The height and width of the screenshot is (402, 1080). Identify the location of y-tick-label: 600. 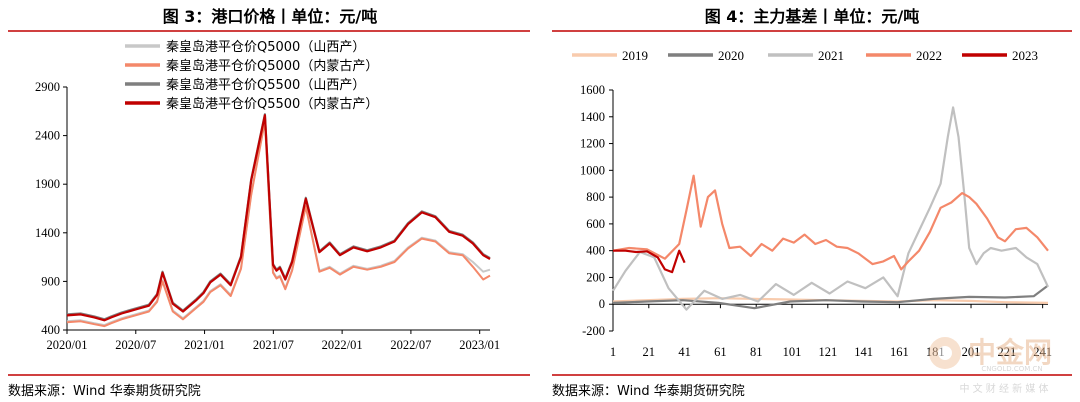
(595, 224).